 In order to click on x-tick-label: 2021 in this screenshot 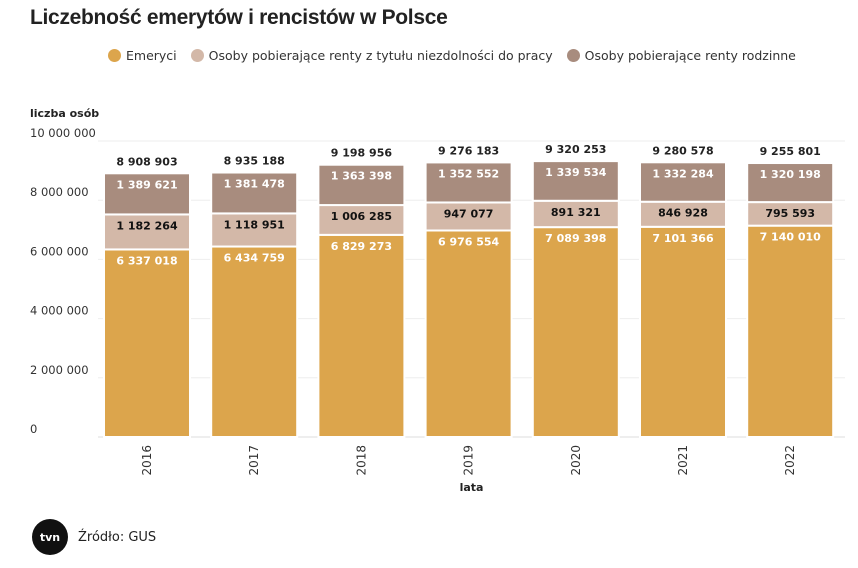, I will do `click(683, 460)`.